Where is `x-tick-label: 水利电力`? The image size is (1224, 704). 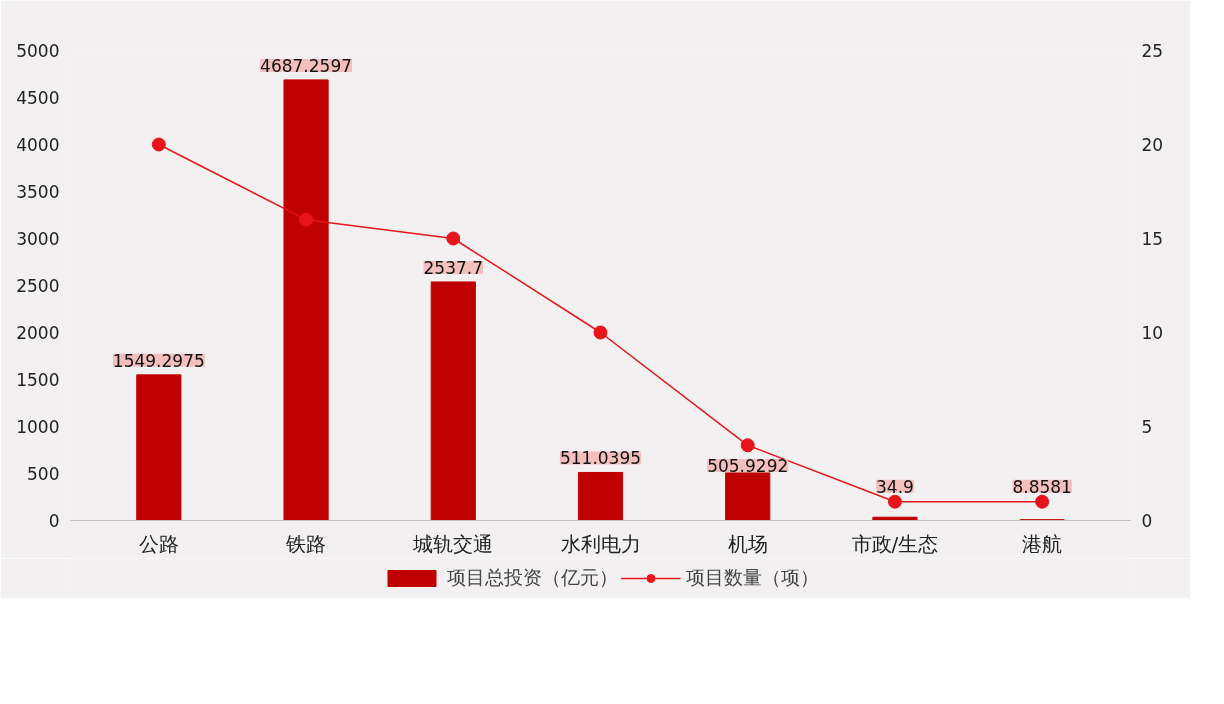 x-tick-label: 水利电力 is located at coordinates (600, 543).